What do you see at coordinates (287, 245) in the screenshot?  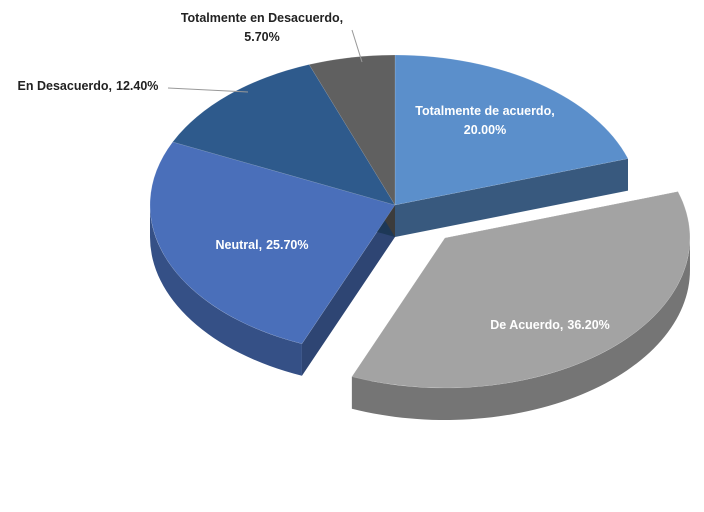 I see `label-value: 25.70%` at bounding box center [287, 245].